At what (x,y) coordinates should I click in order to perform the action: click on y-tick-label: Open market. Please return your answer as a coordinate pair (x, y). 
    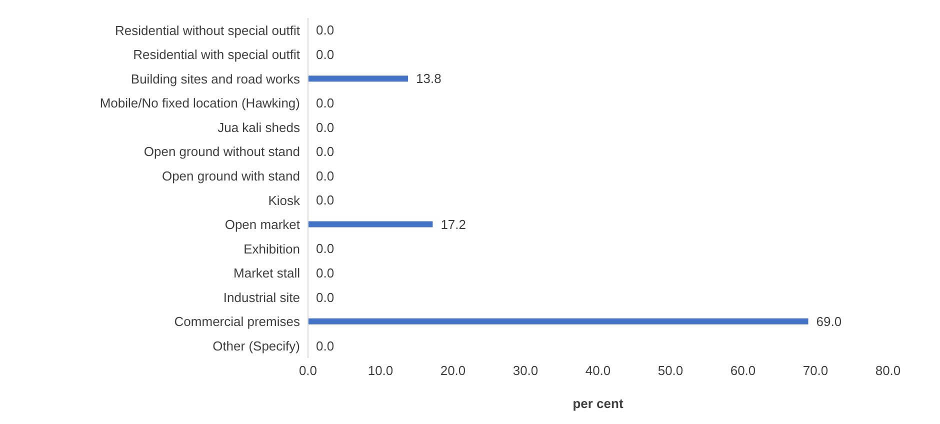
    Looking at the image, I should click on (262, 224).